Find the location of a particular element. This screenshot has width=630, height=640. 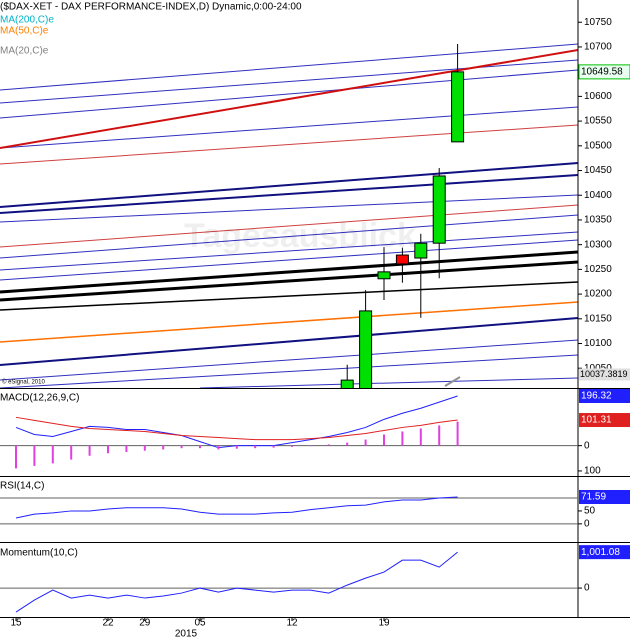

y-tick-label: 10400 is located at coordinates (598, 195).